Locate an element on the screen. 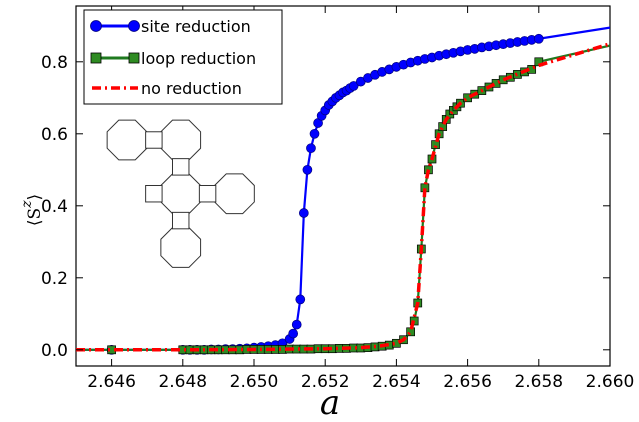 The width and height of the screenshot is (639, 422). x-tick-label: 2.646 is located at coordinates (111, 382).